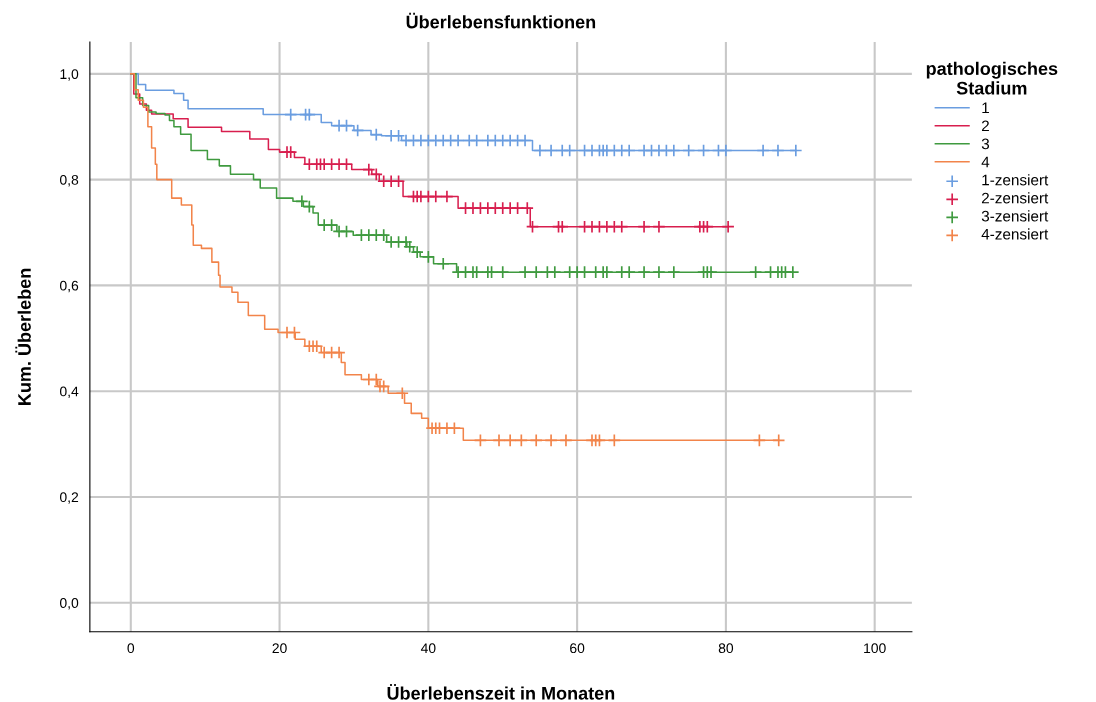  I want to click on legend-label: 1, so click(985, 108).